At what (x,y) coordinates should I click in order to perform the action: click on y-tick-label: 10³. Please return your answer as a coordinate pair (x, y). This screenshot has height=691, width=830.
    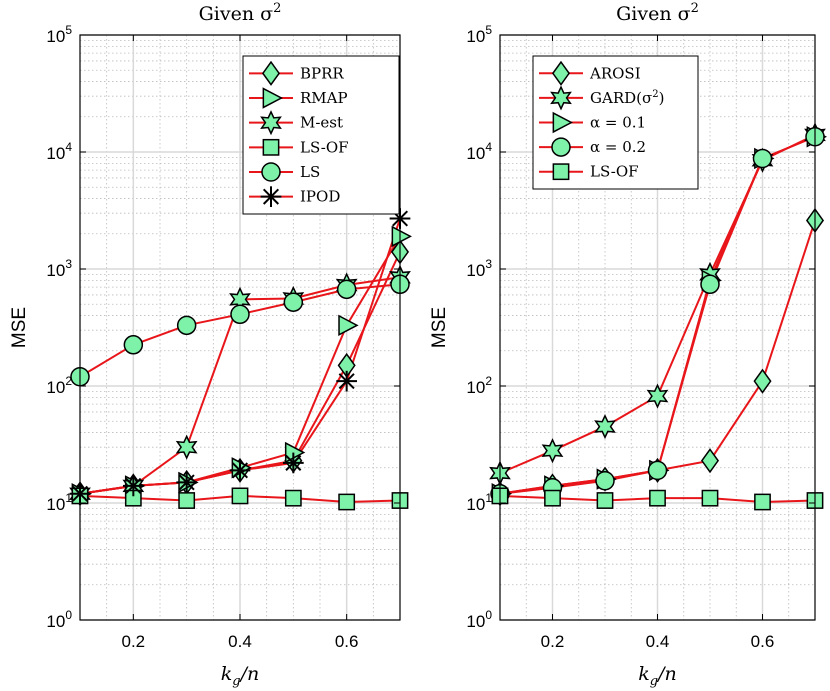
    Looking at the image, I should click on (59, 268).